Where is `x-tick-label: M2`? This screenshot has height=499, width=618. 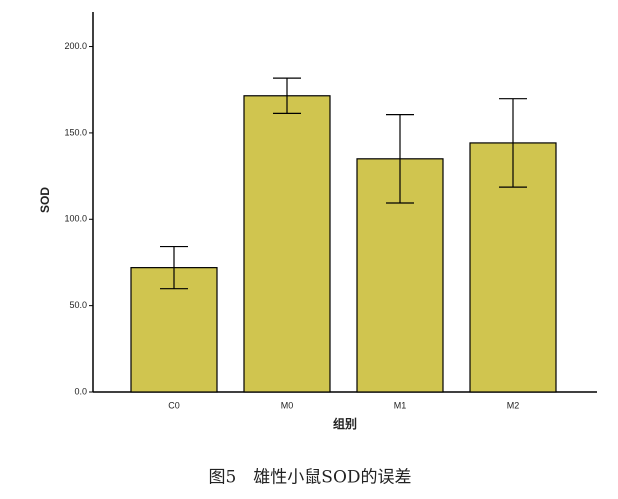 x-tick-label: M2 is located at coordinates (513, 405).